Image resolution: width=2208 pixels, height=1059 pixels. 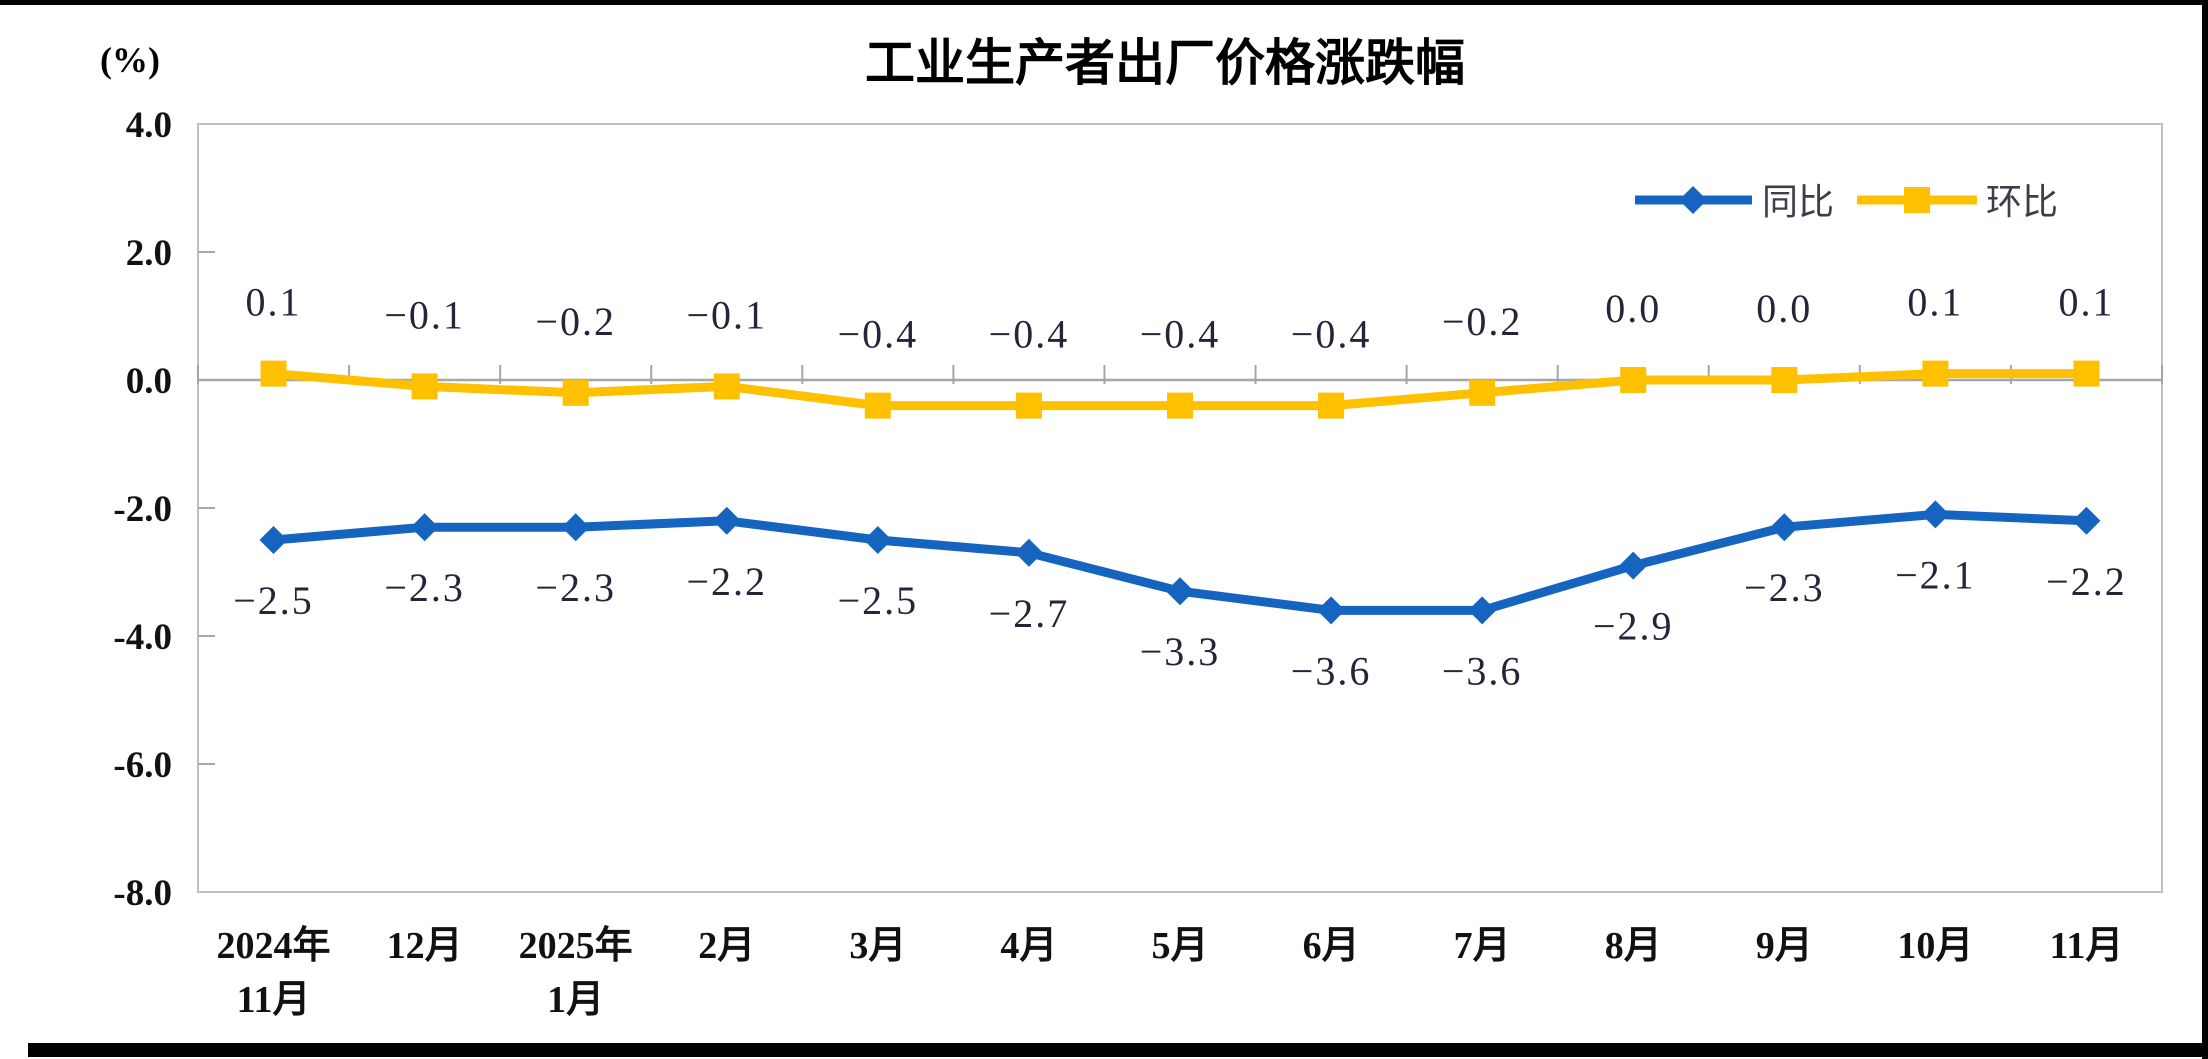 What do you see at coordinates (130, 60) in the screenshot?
I see `y-axis-unit-label: (%)` at bounding box center [130, 60].